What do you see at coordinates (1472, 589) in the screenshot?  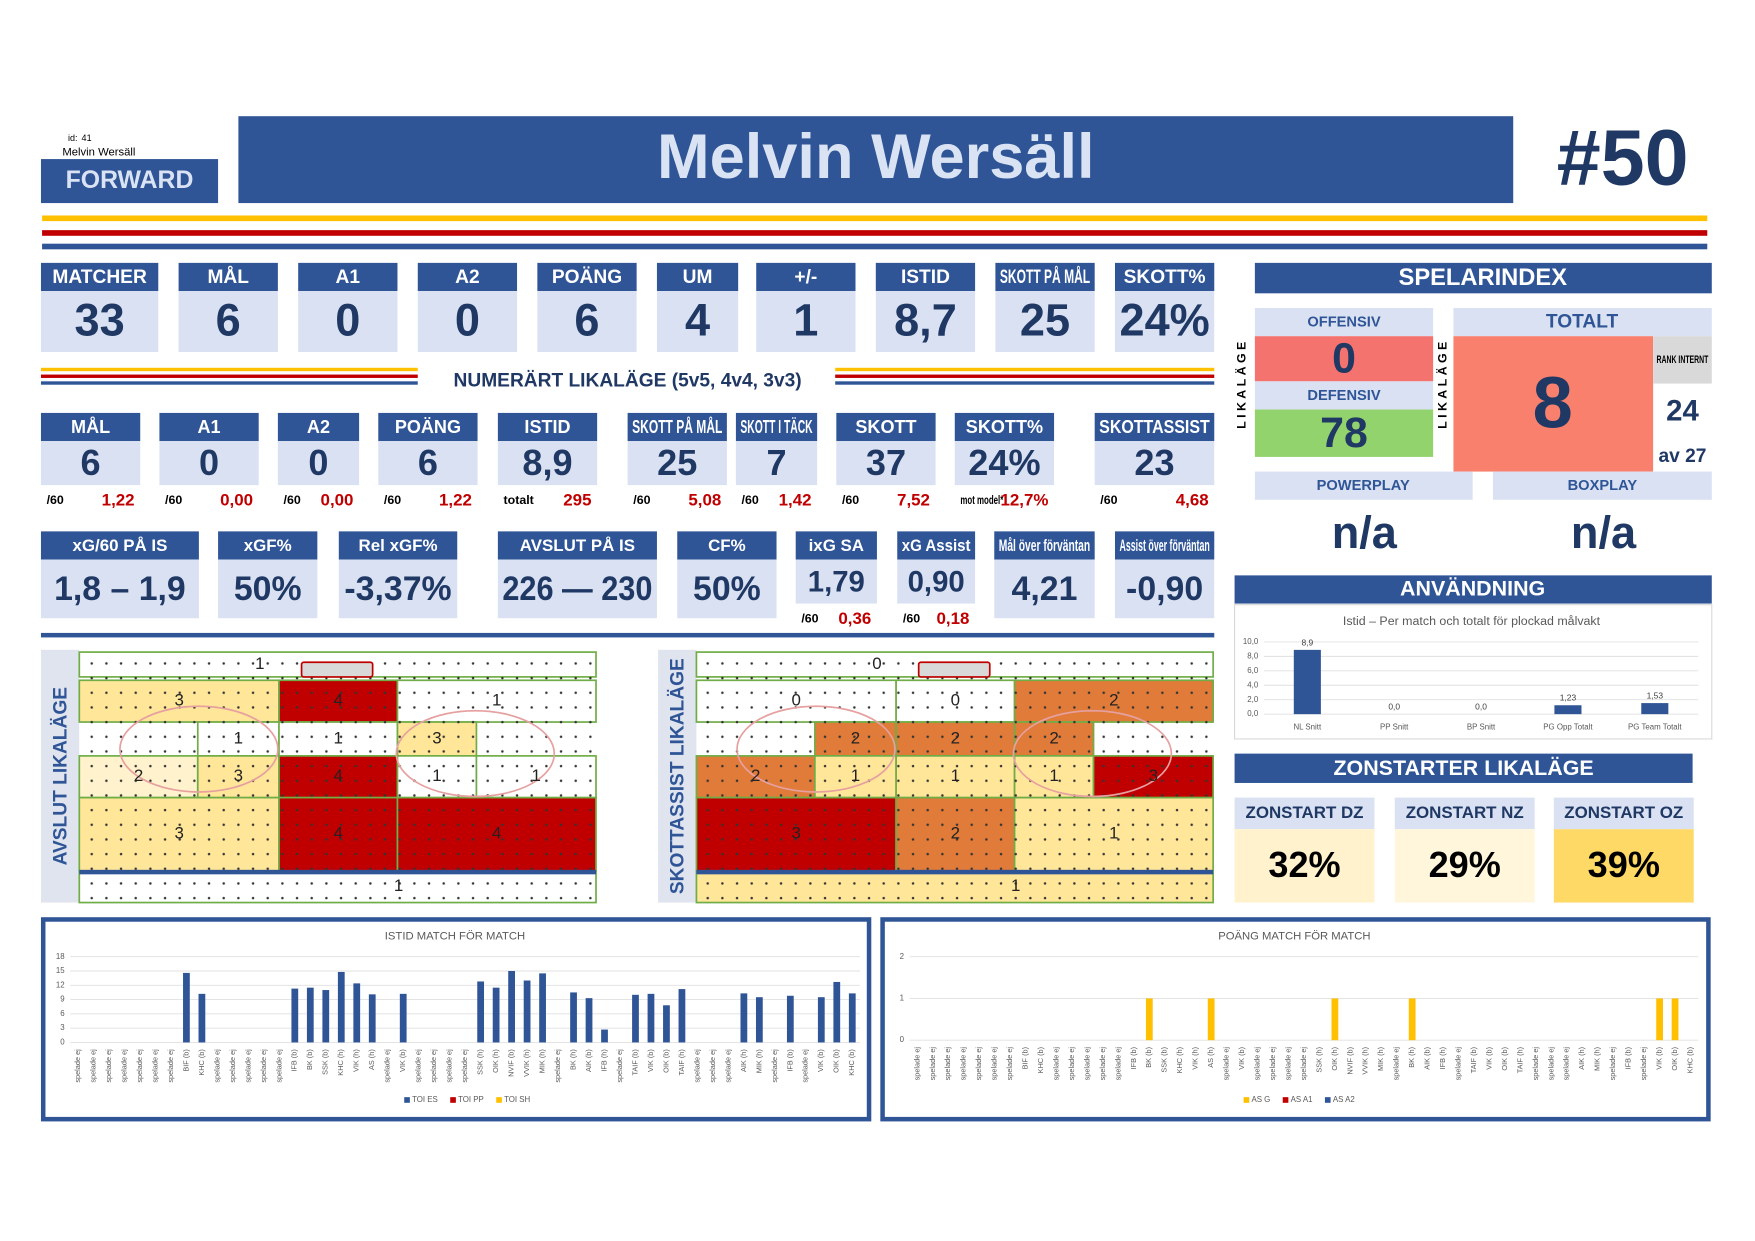 I see `usage-title: ANVÄNDNING` at bounding box center [1472, 589].